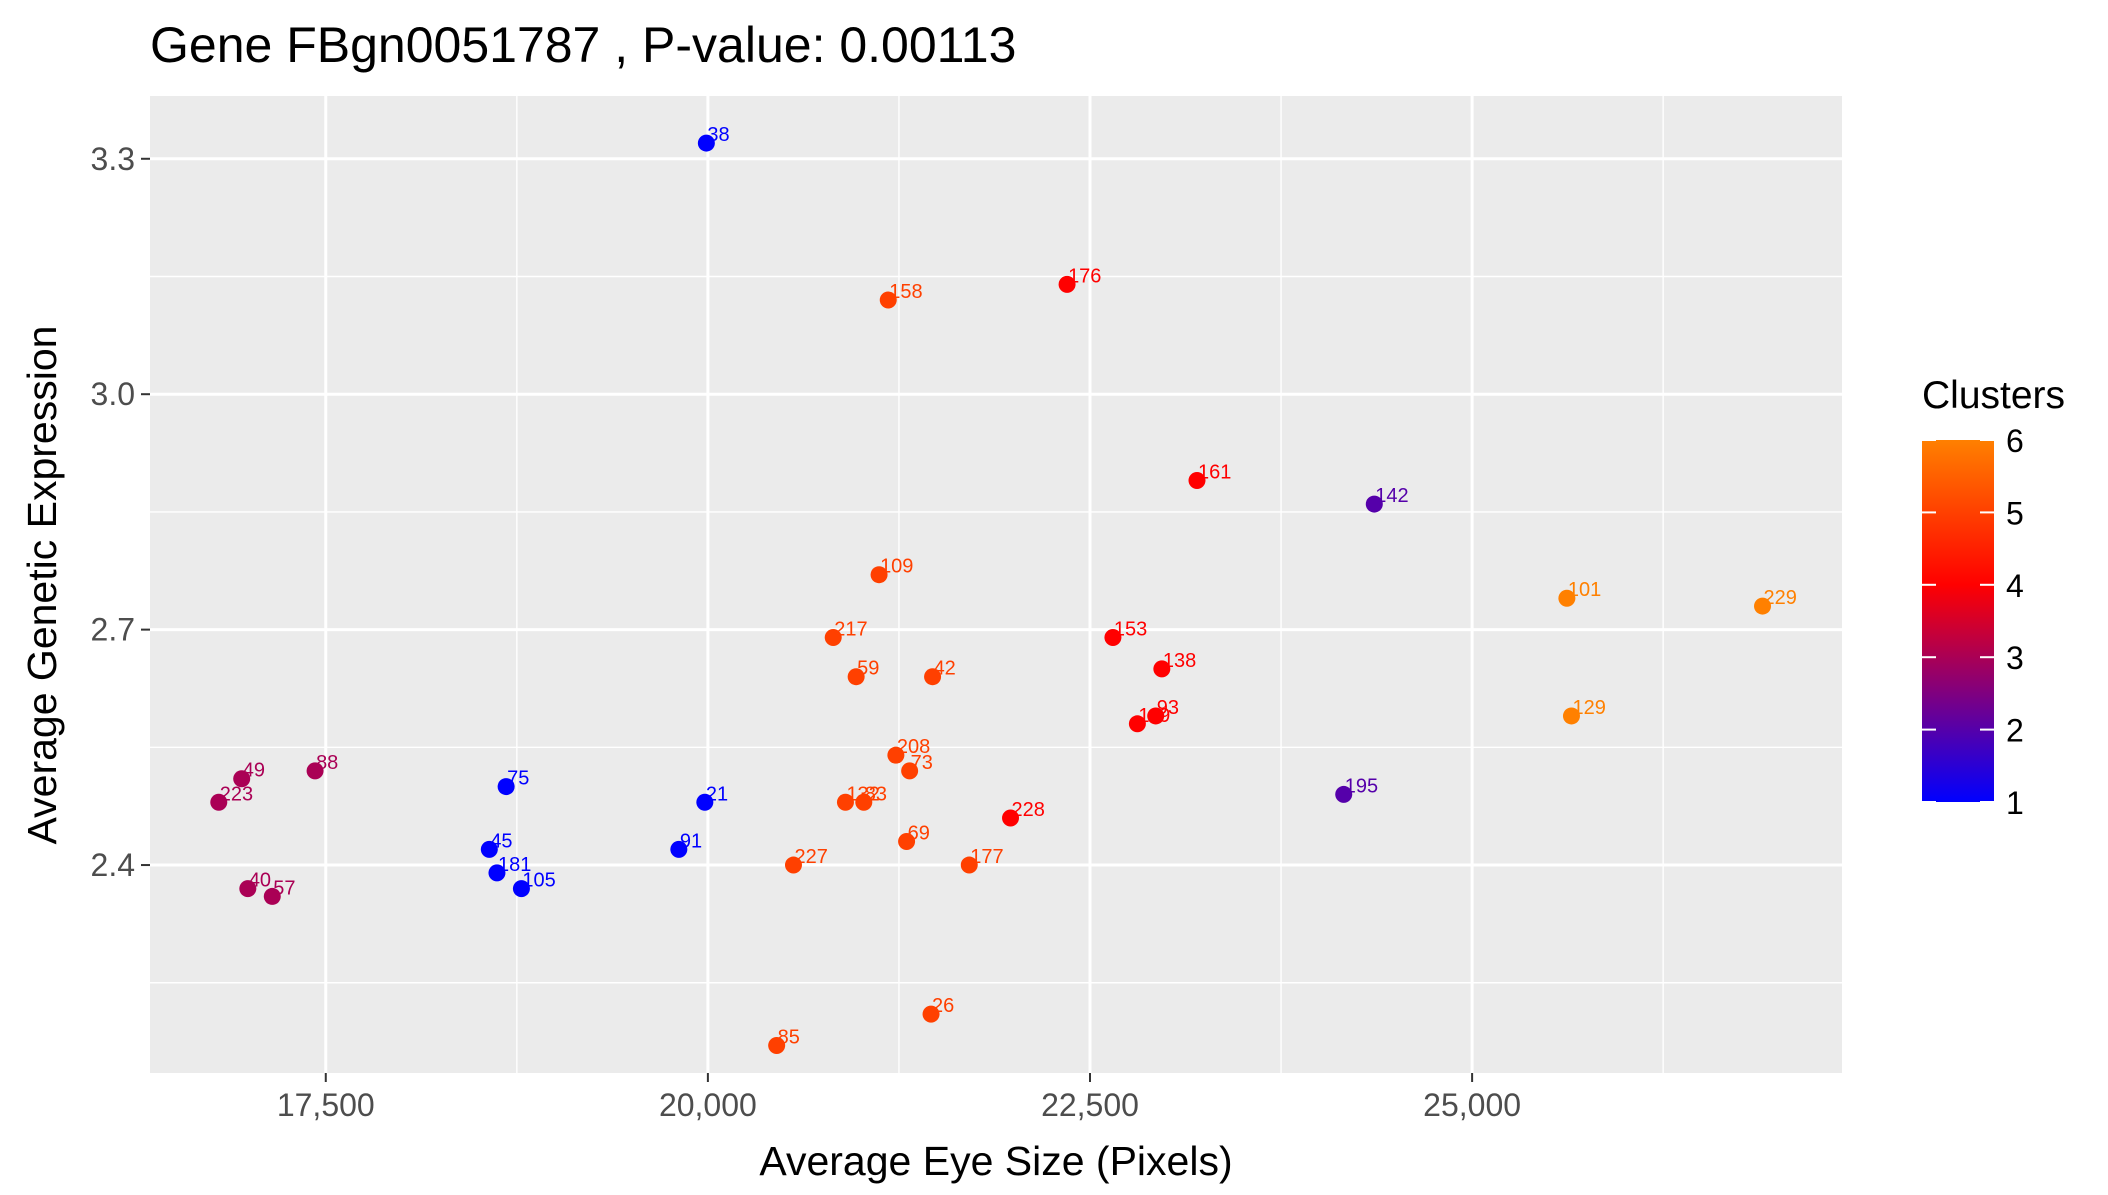 The width and height of the screenshot is (2108, 1195). What do you see at coordinates (986, 857) in the screenshot?
I see `data-point-label: 177` at bounding box center [986, 857].